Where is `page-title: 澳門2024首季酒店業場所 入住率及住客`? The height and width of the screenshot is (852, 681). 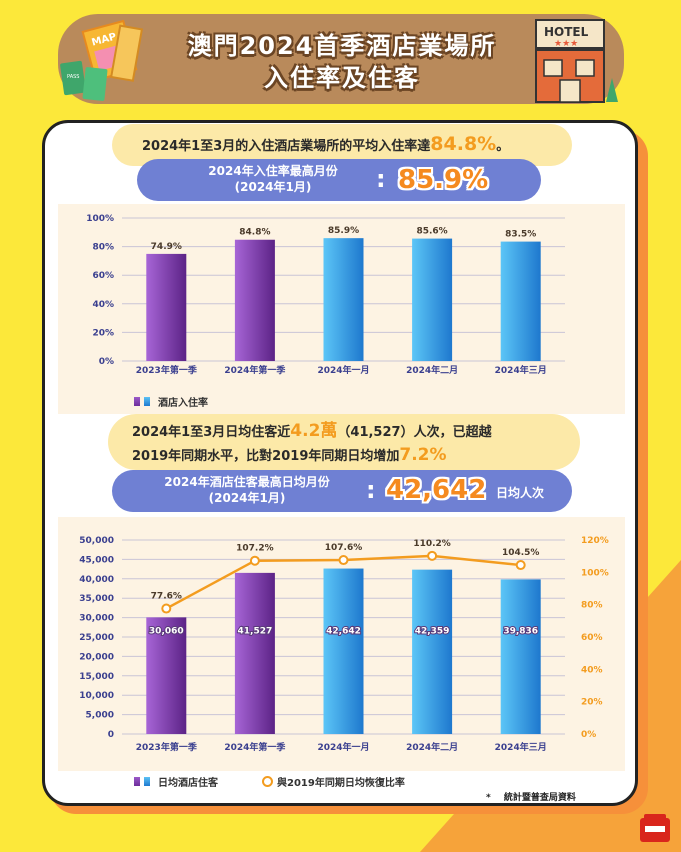
page-title: 澳門2024首季酒店業場所 入住率及住客 is located at coordinates (342, 62).